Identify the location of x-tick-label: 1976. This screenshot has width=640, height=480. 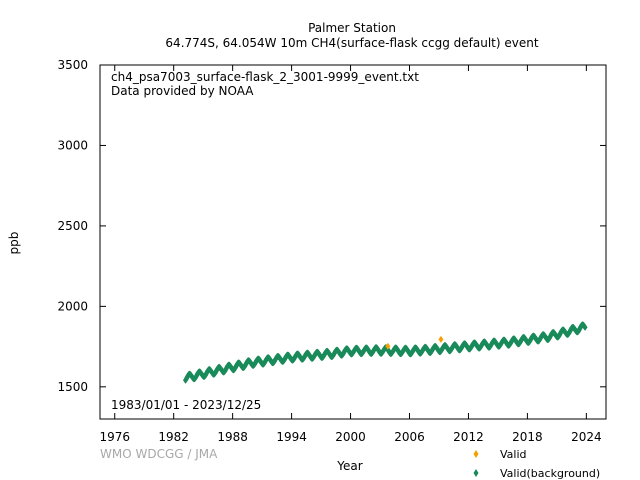
(114, 437).